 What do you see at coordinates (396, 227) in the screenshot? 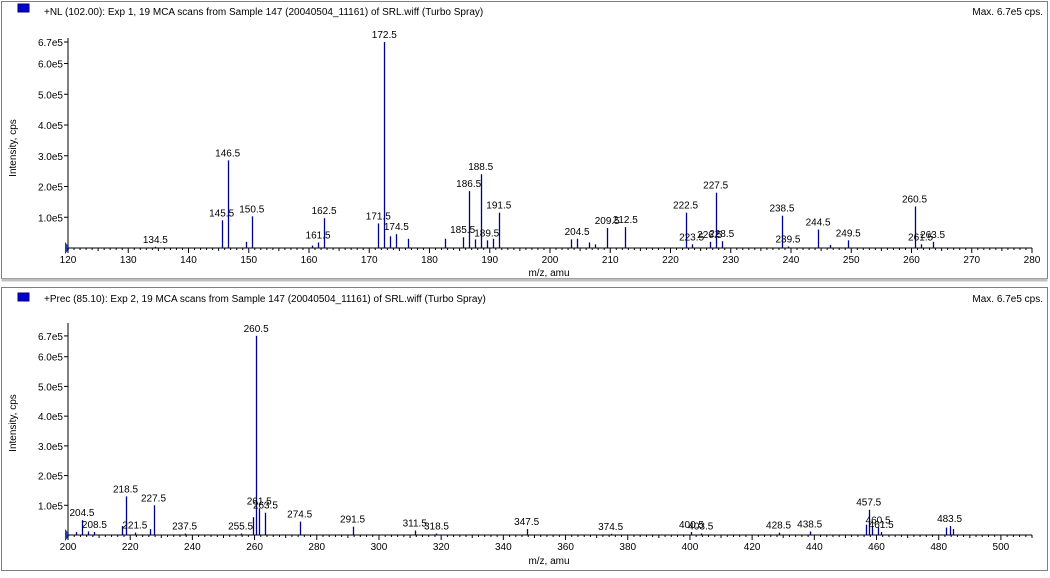
I see `peak-label: 174.5` at bounding box center [396, 227].